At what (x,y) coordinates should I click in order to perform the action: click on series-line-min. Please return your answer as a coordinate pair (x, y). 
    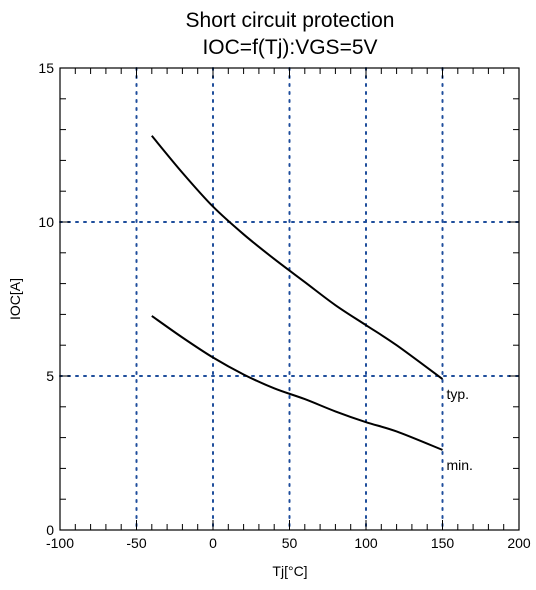
    Looking at the image, I should click on (297, 383).